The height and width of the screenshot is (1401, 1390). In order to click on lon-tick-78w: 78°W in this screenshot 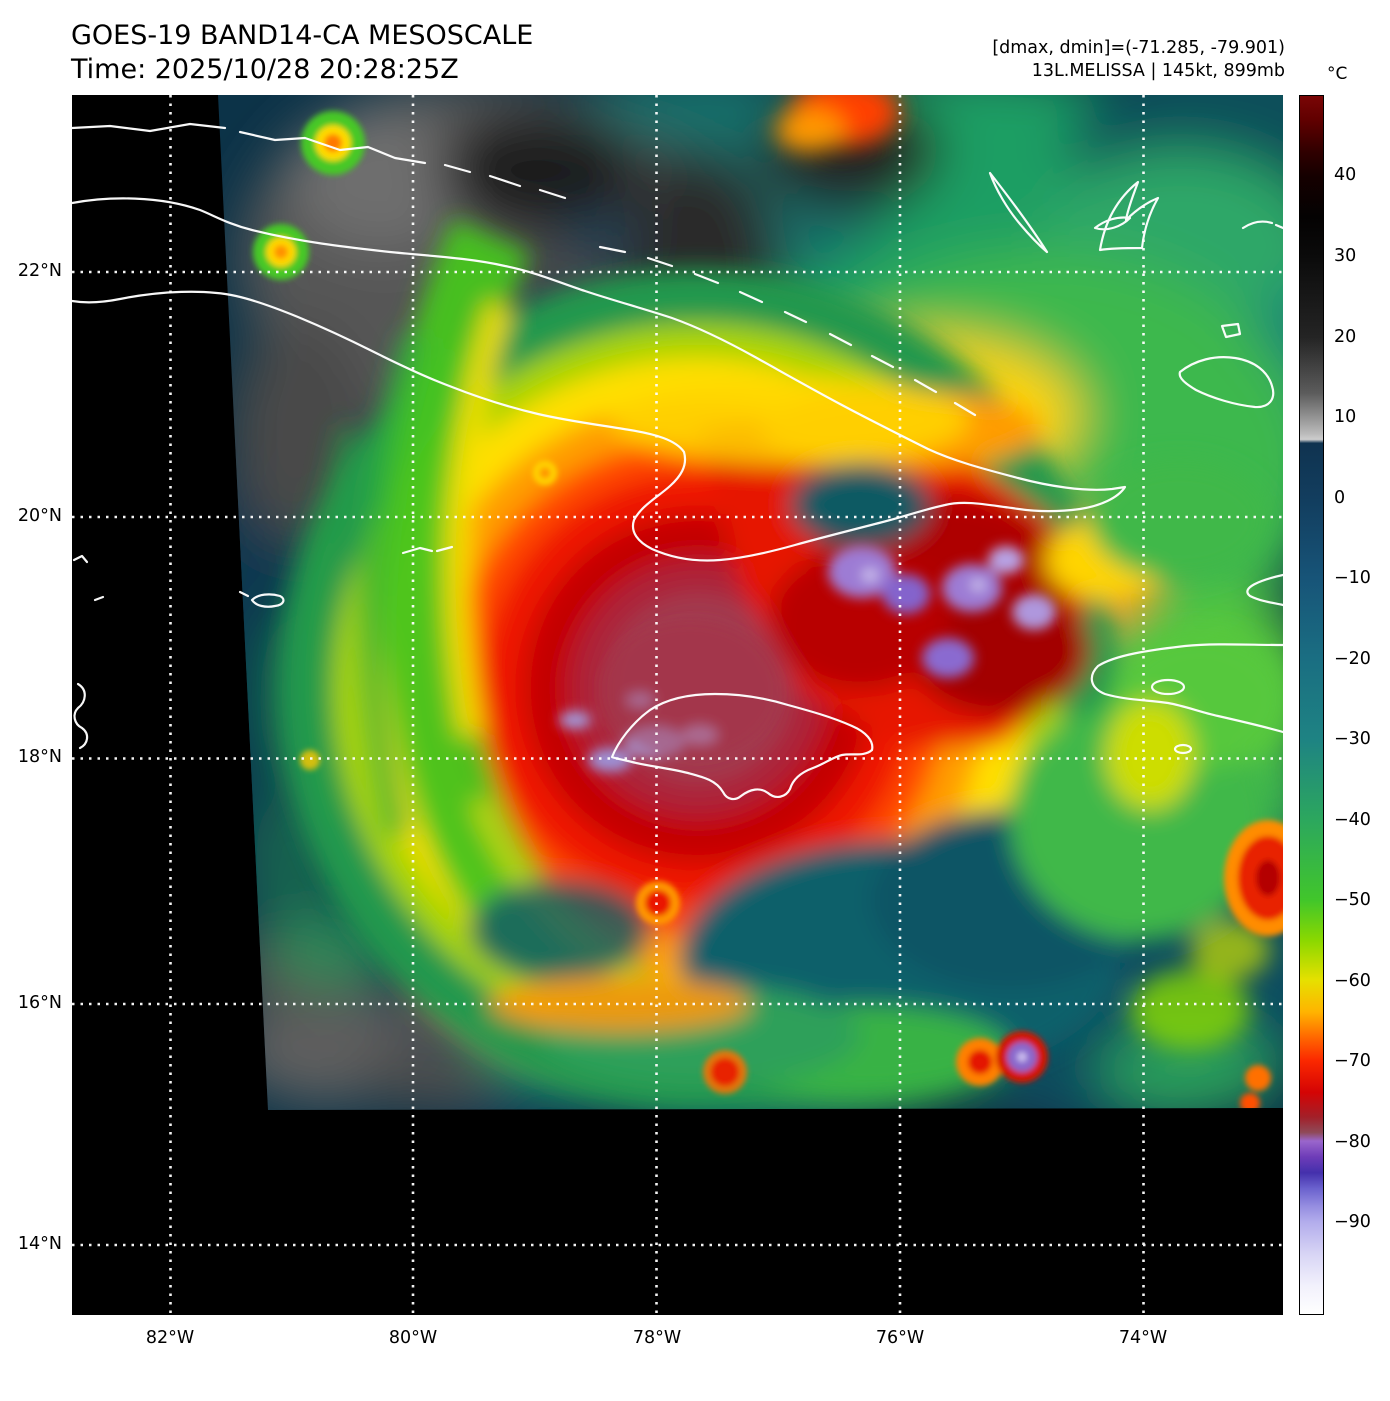, I will do `click(657, 1338)`.